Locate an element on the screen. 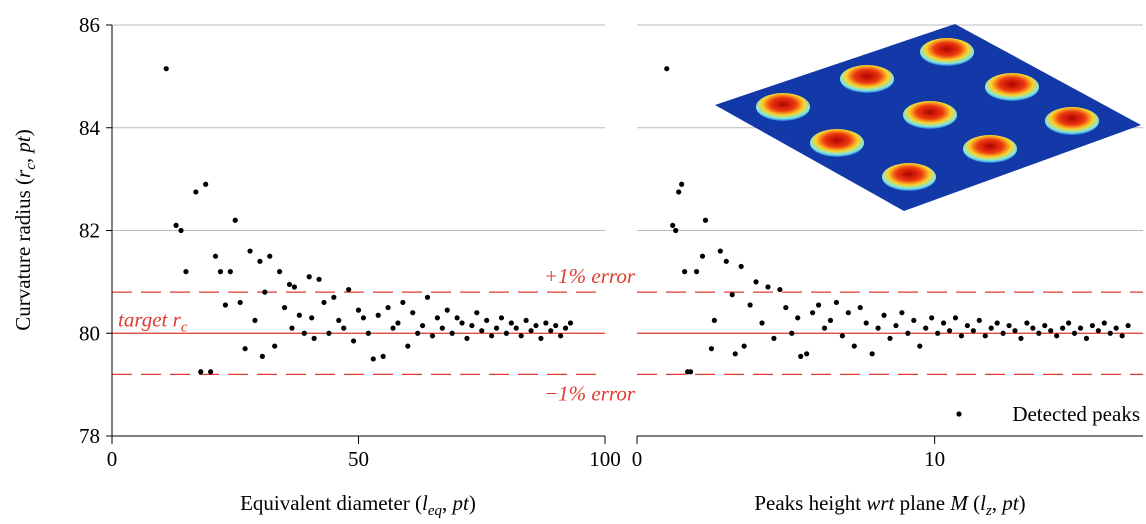 The width and height of the screenshot is (1146, 524). annotation-part: c is located at coordinates (184, 327).